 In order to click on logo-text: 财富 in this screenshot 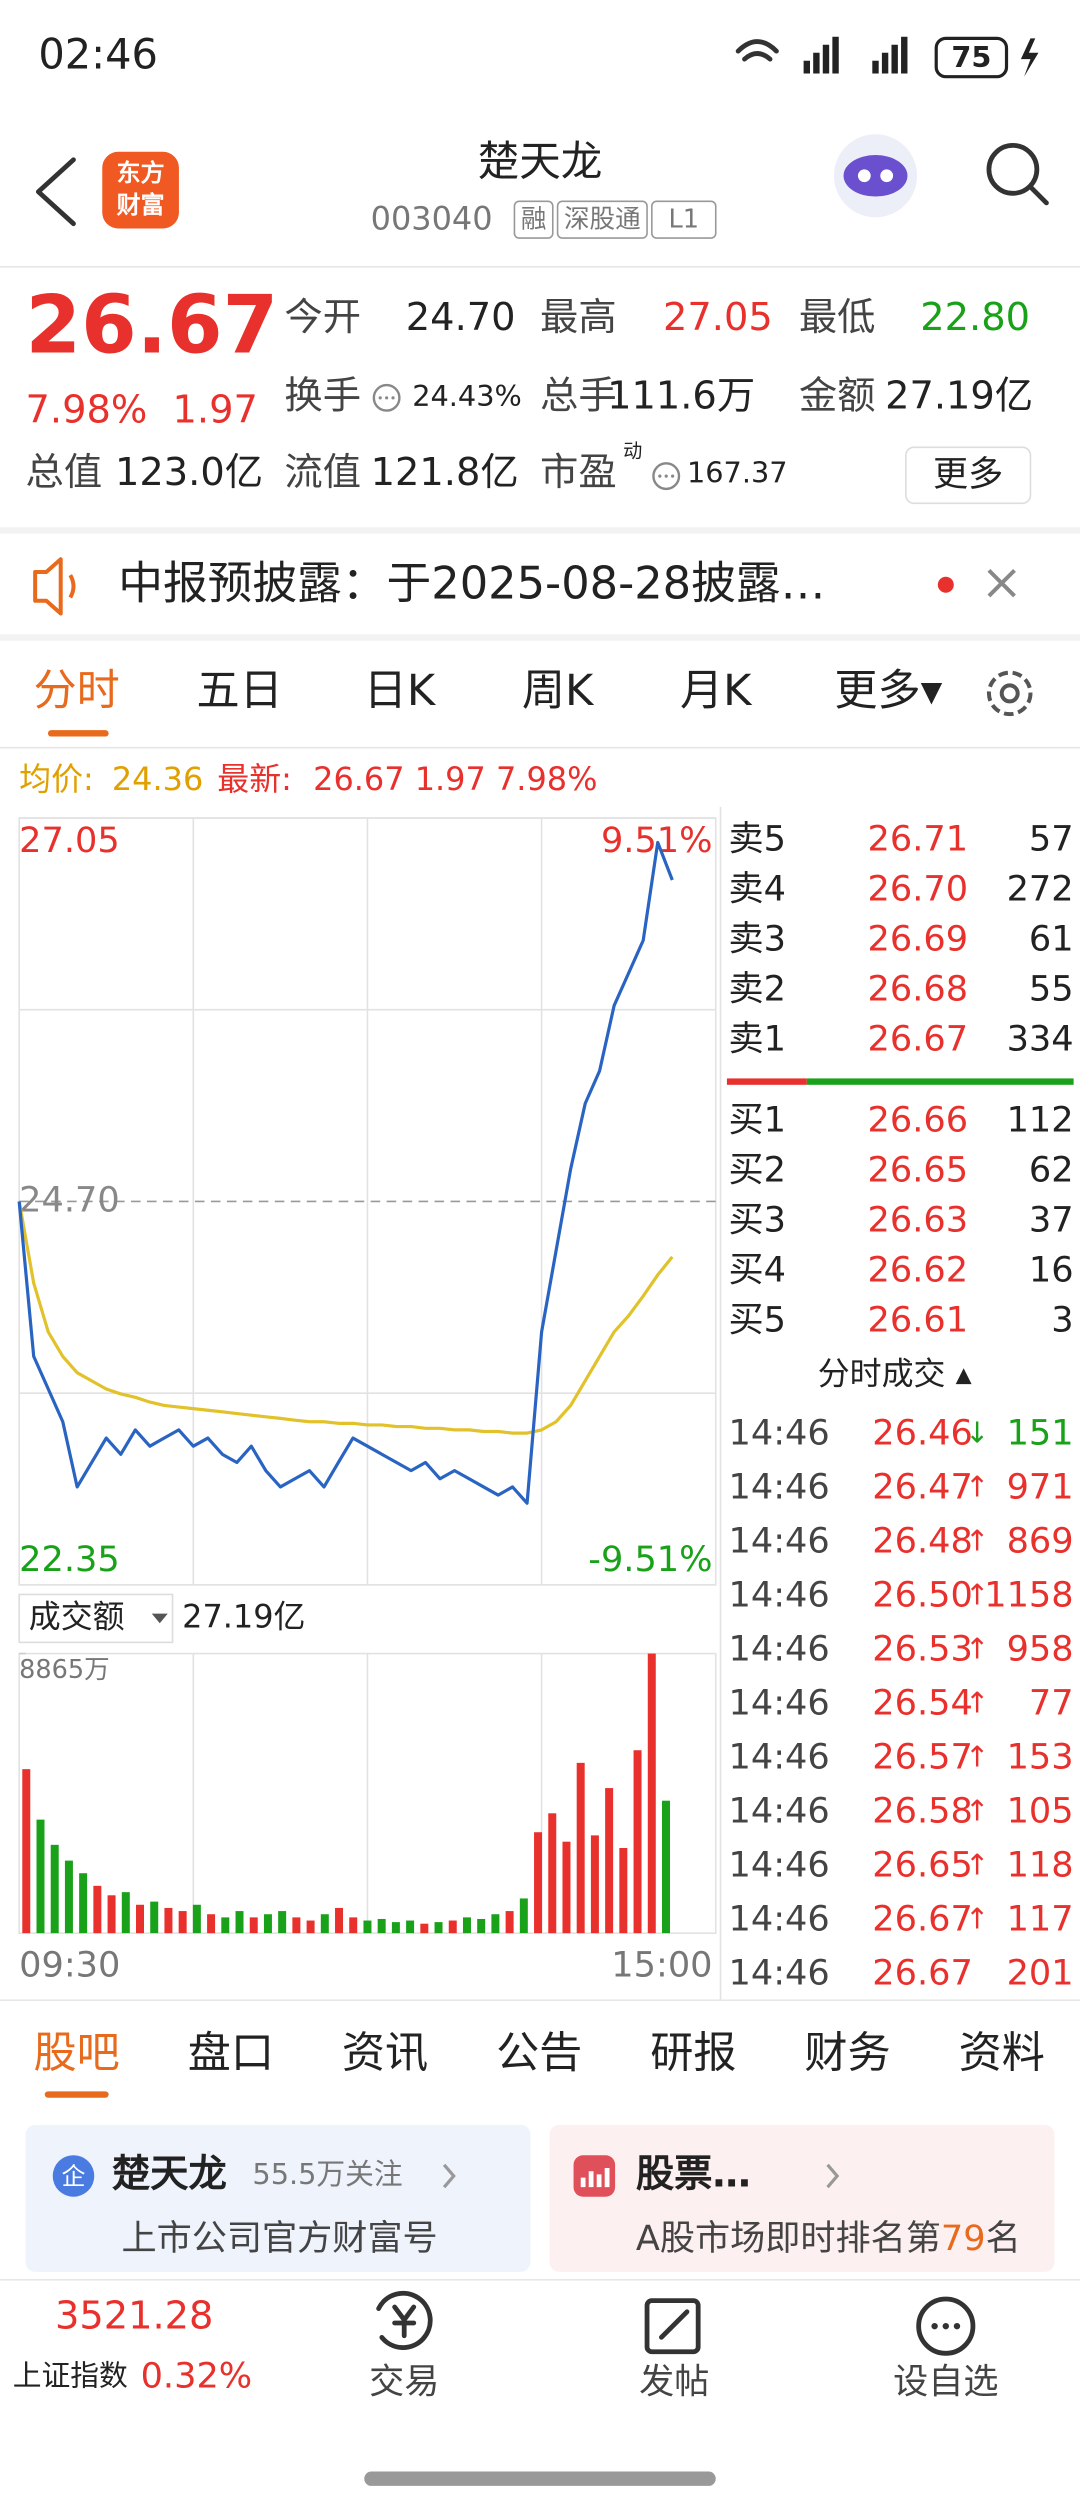, I will do `click(141, 205)`.